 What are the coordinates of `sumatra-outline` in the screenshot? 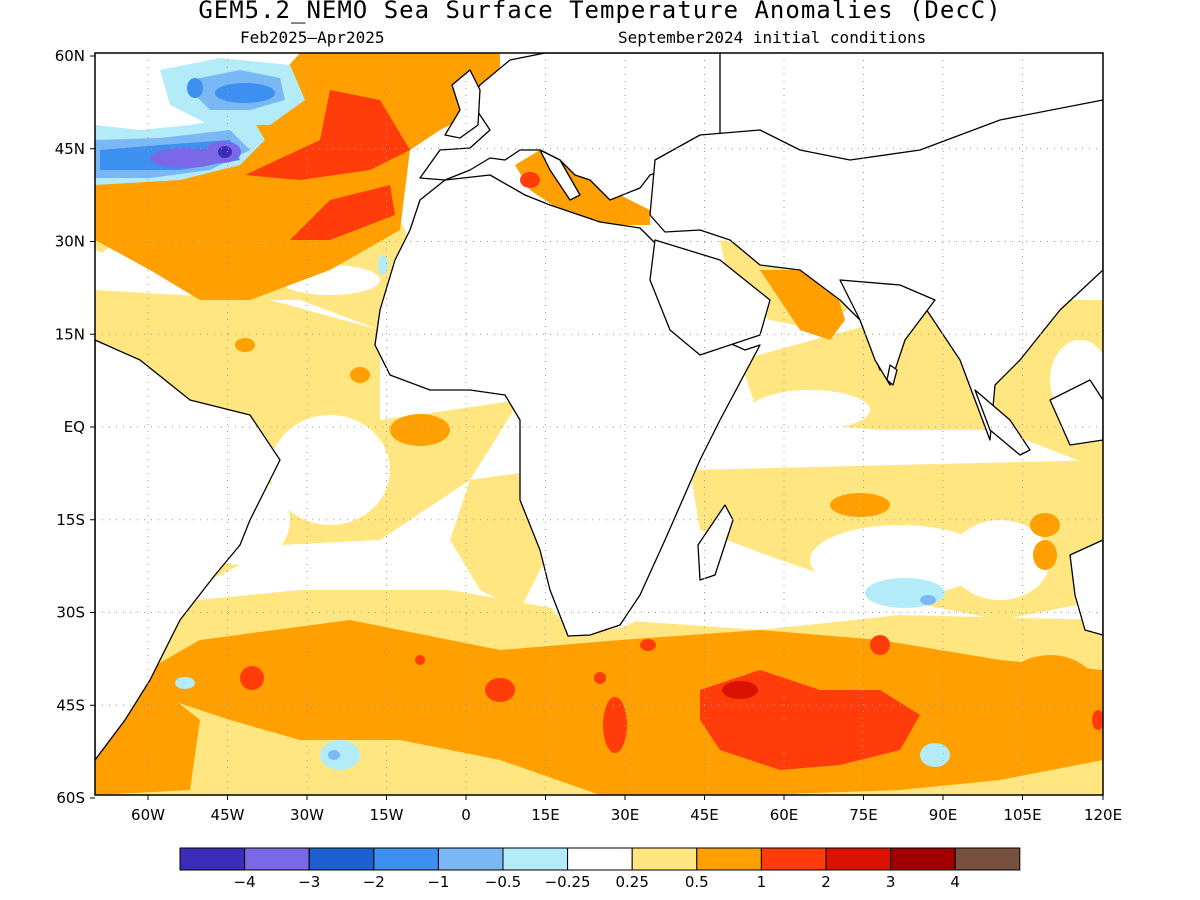 It's located at (1002, 422).